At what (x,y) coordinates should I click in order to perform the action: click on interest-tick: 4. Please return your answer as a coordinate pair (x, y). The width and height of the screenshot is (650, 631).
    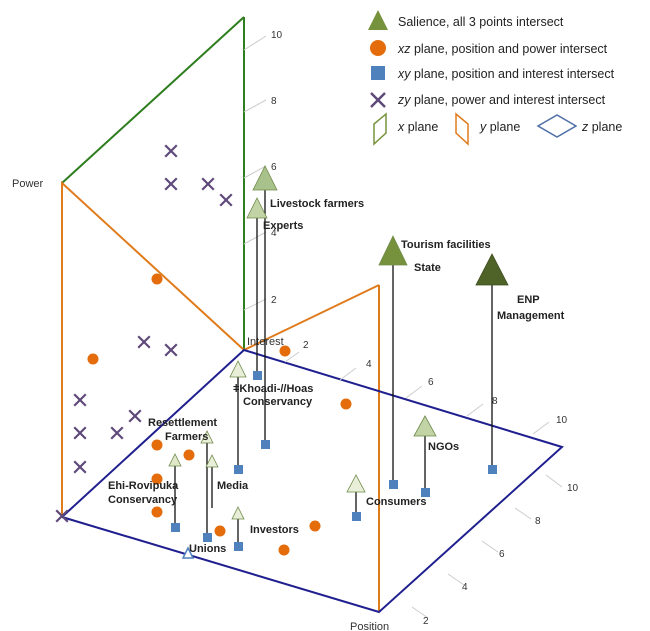
    Looking at the image, I should click on (369, 364).